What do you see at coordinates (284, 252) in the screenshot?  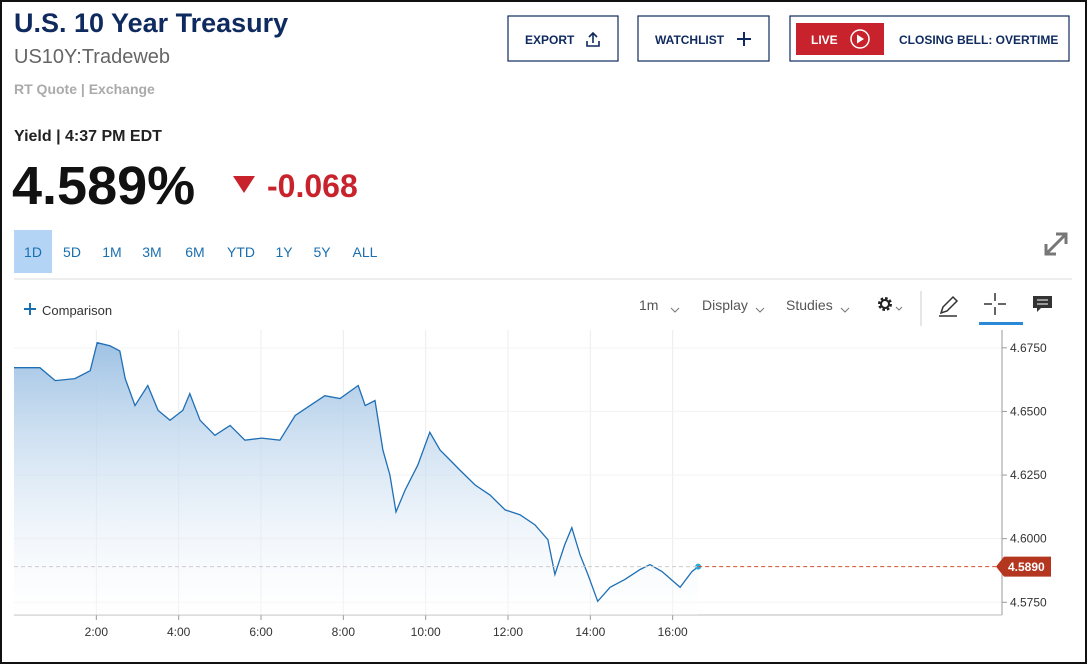 I see `range-tab: 1Y` at bounding box center [284, 252].